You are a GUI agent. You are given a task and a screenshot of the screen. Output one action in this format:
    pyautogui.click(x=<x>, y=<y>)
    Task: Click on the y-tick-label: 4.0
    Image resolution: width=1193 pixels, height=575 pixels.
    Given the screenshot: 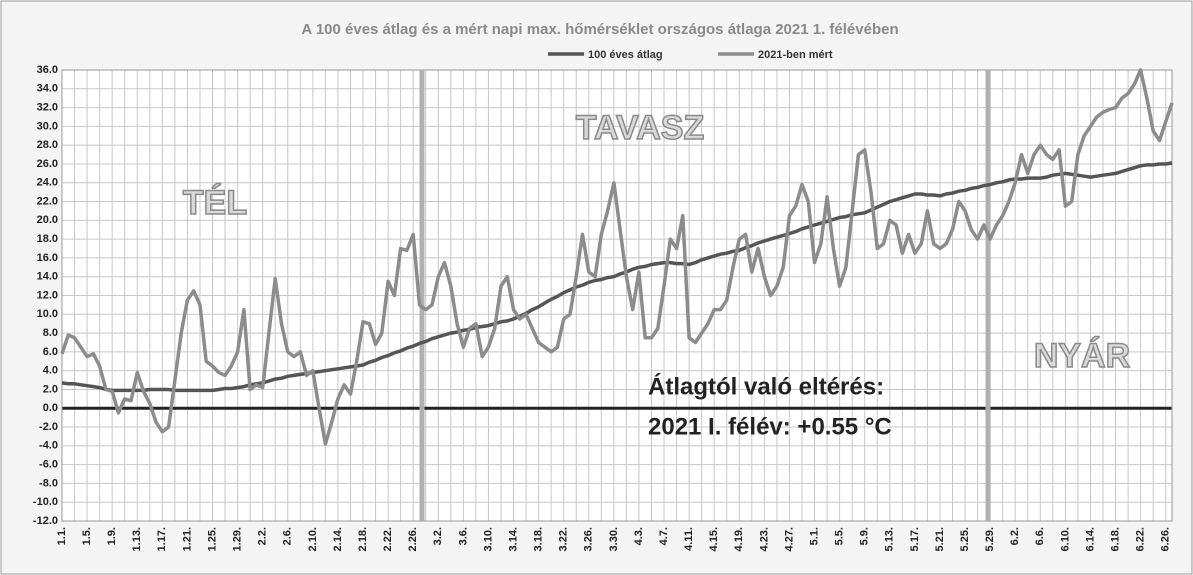 What is the action you would take?
    pyautogui.click(x=50, y=371)
    